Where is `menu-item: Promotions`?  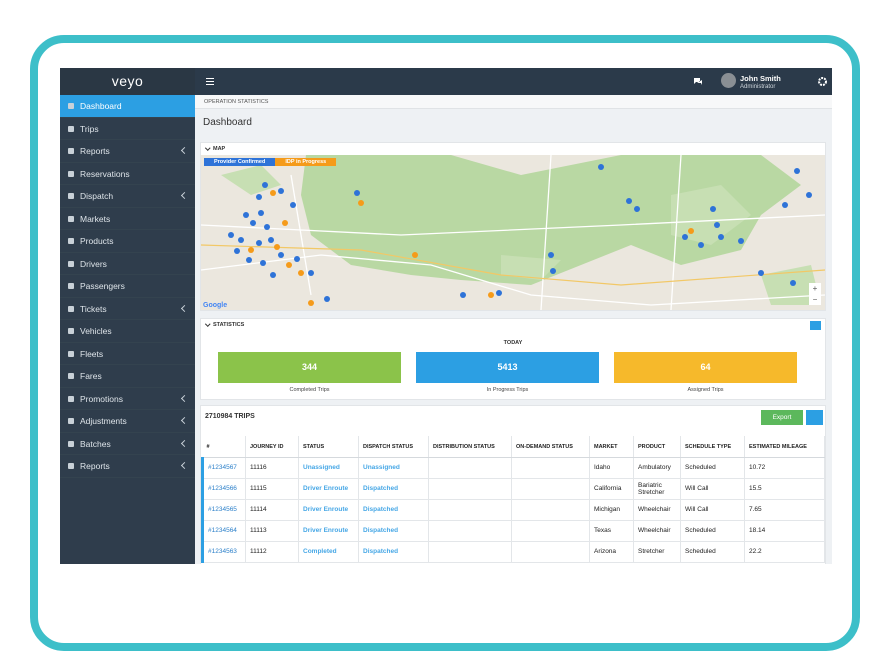 menu-item: Promotions is located at coordinates (127, 399).